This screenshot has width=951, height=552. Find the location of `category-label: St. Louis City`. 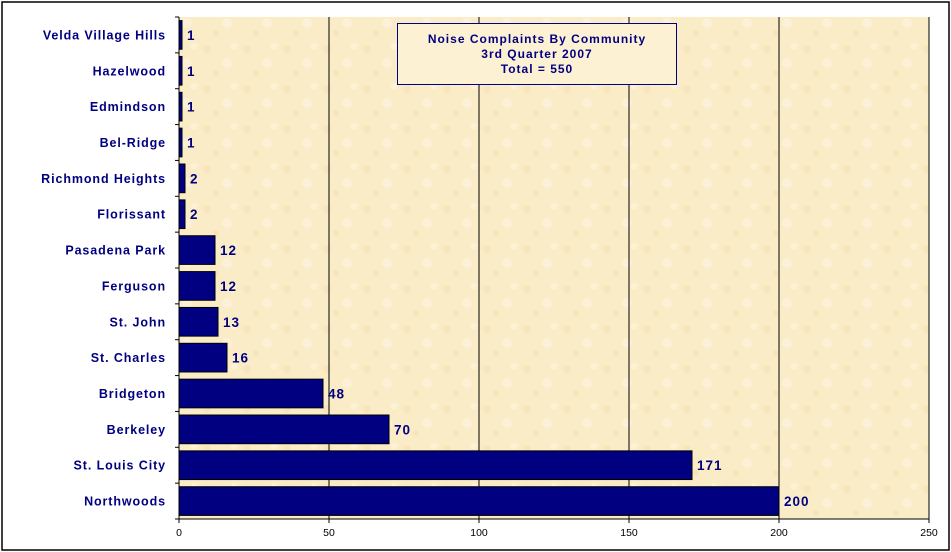

category-label: St. Louis City is located at coordinates (120, 466).